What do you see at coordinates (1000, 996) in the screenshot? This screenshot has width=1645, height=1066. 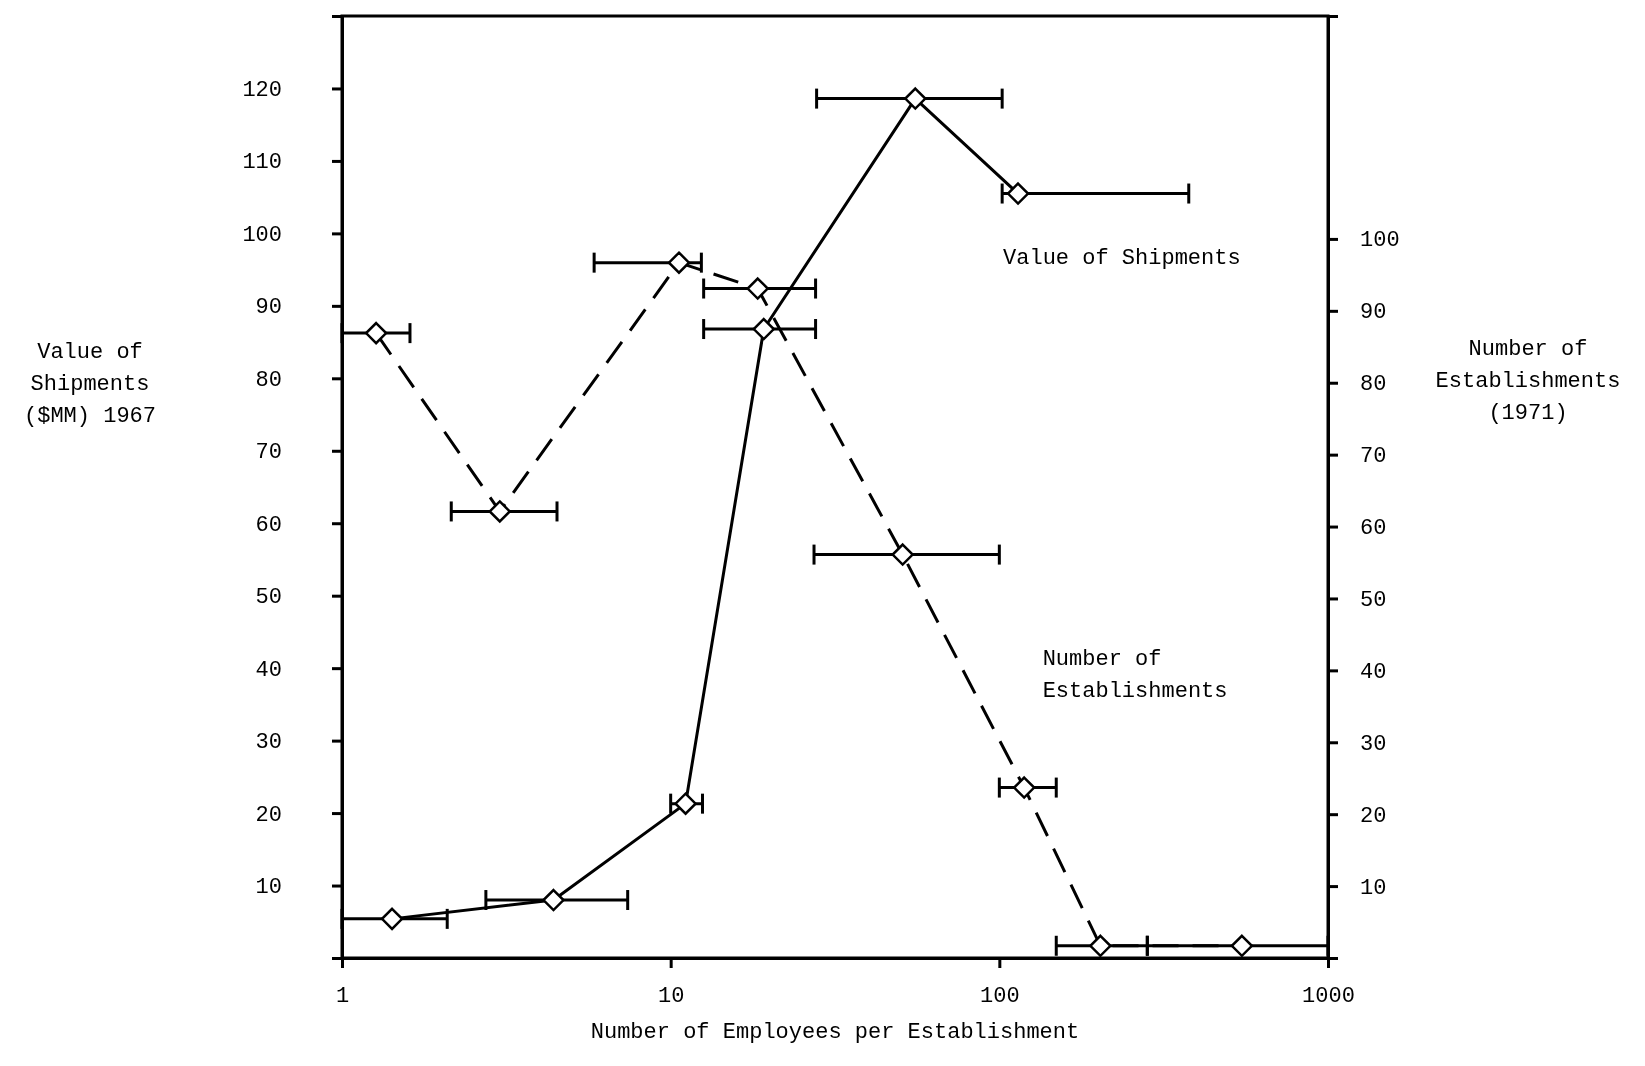 I see `x-tick-label: 100` at bounding box center [1000, 996].